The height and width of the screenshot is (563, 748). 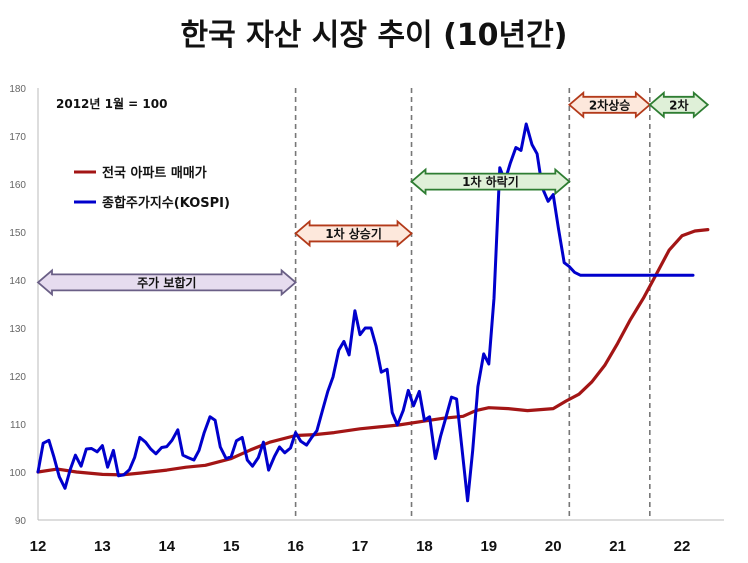 What do you see at coordinates (17, 377) in the screenshot?
I see `y-tick-label-120: 120` at bounding box center [17, 377].